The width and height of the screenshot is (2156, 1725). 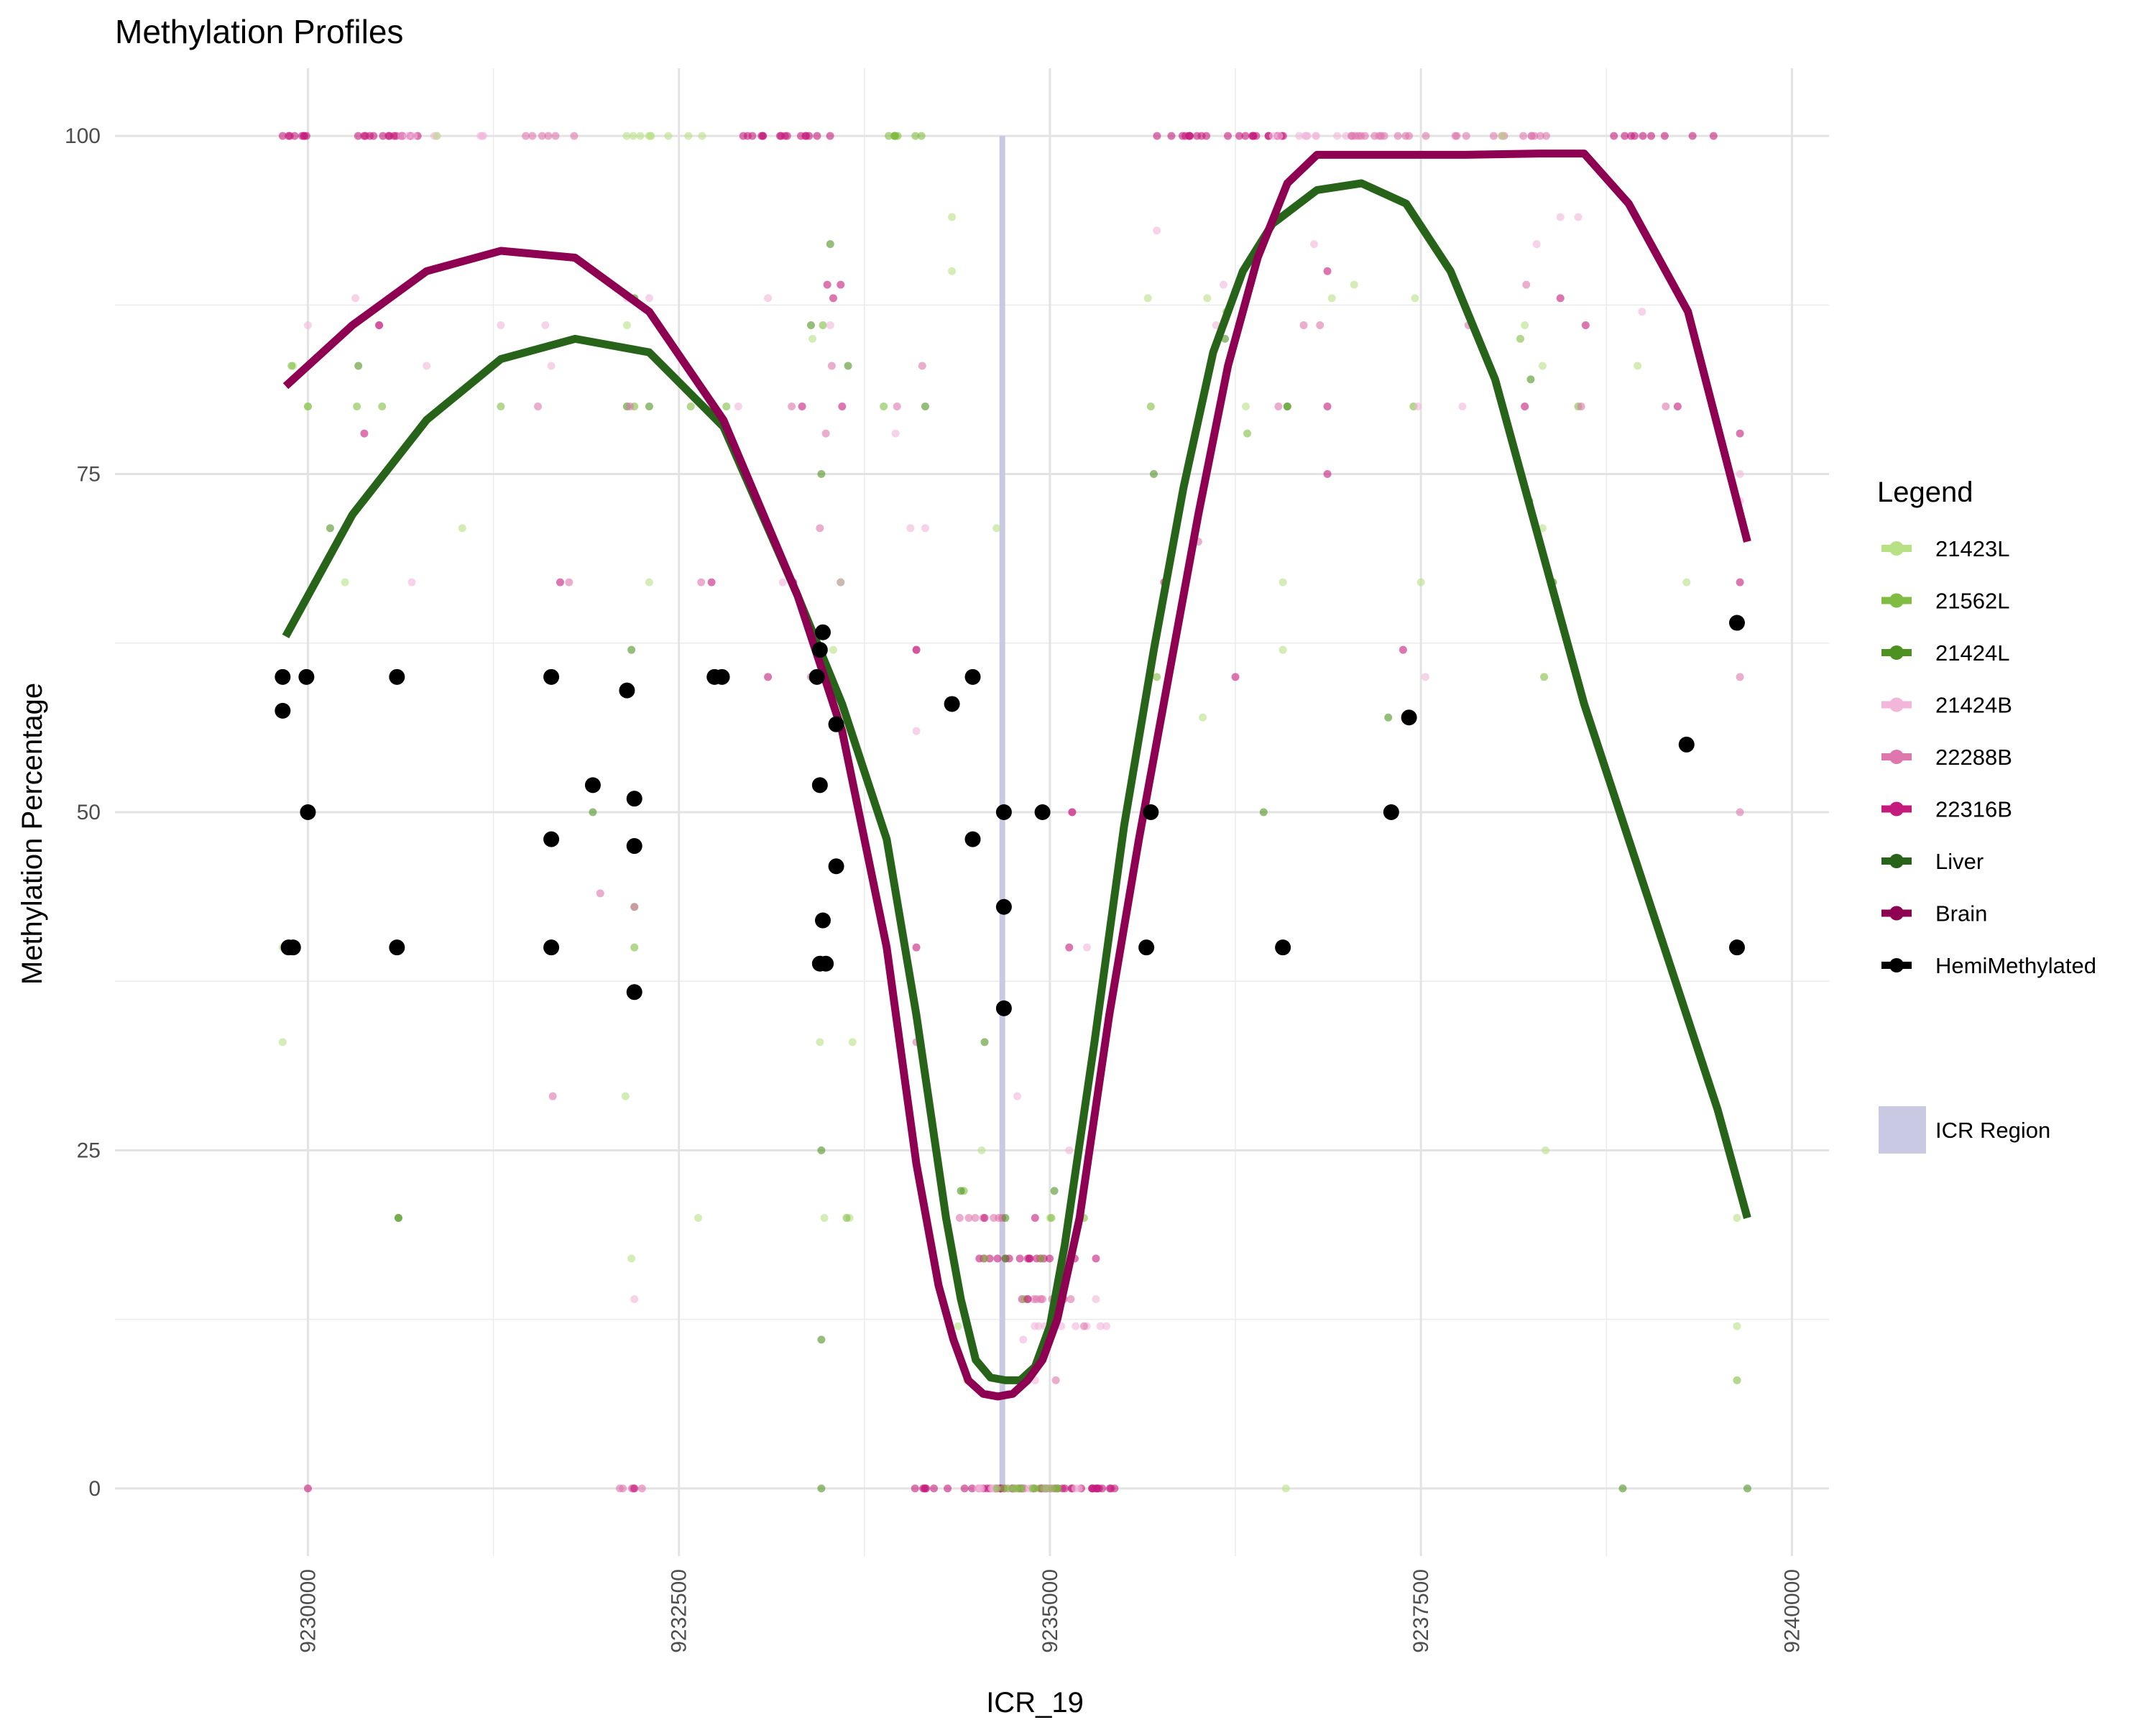 What do you see at coordinates (1050, 1611) in the screenshot?
I see `x-axis-ticks: 9230000 9232500 9235000 9237500 9240000` at bounding box center [1050, 1611].